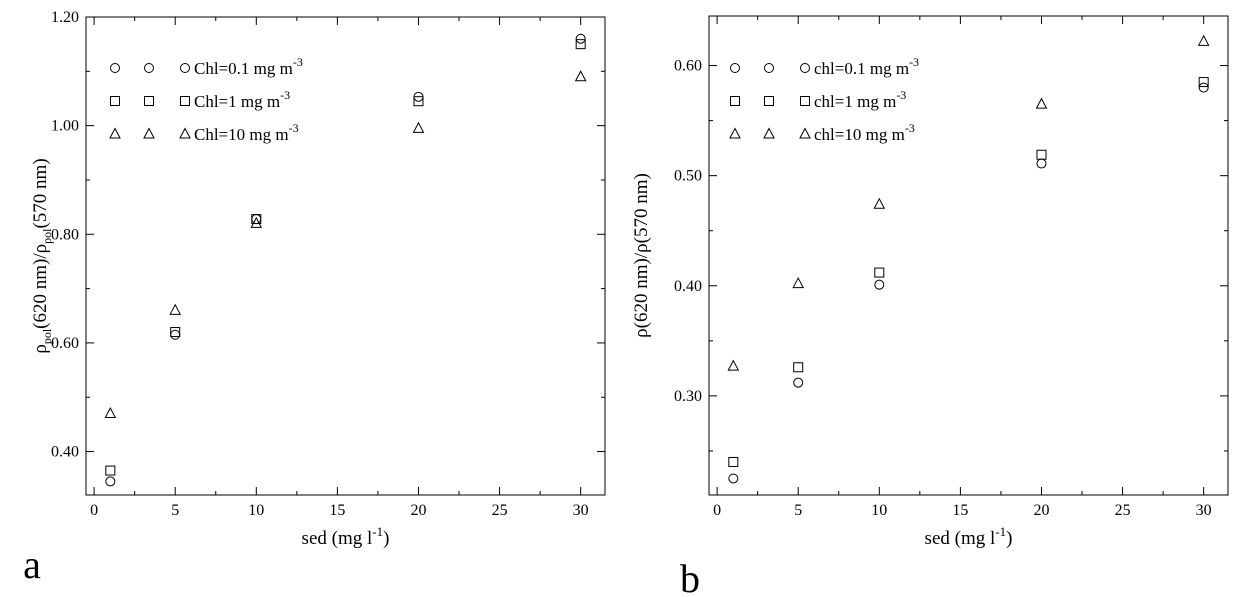  I want to click on legend-label-main: chl=1 mg m, so click(855, 101).